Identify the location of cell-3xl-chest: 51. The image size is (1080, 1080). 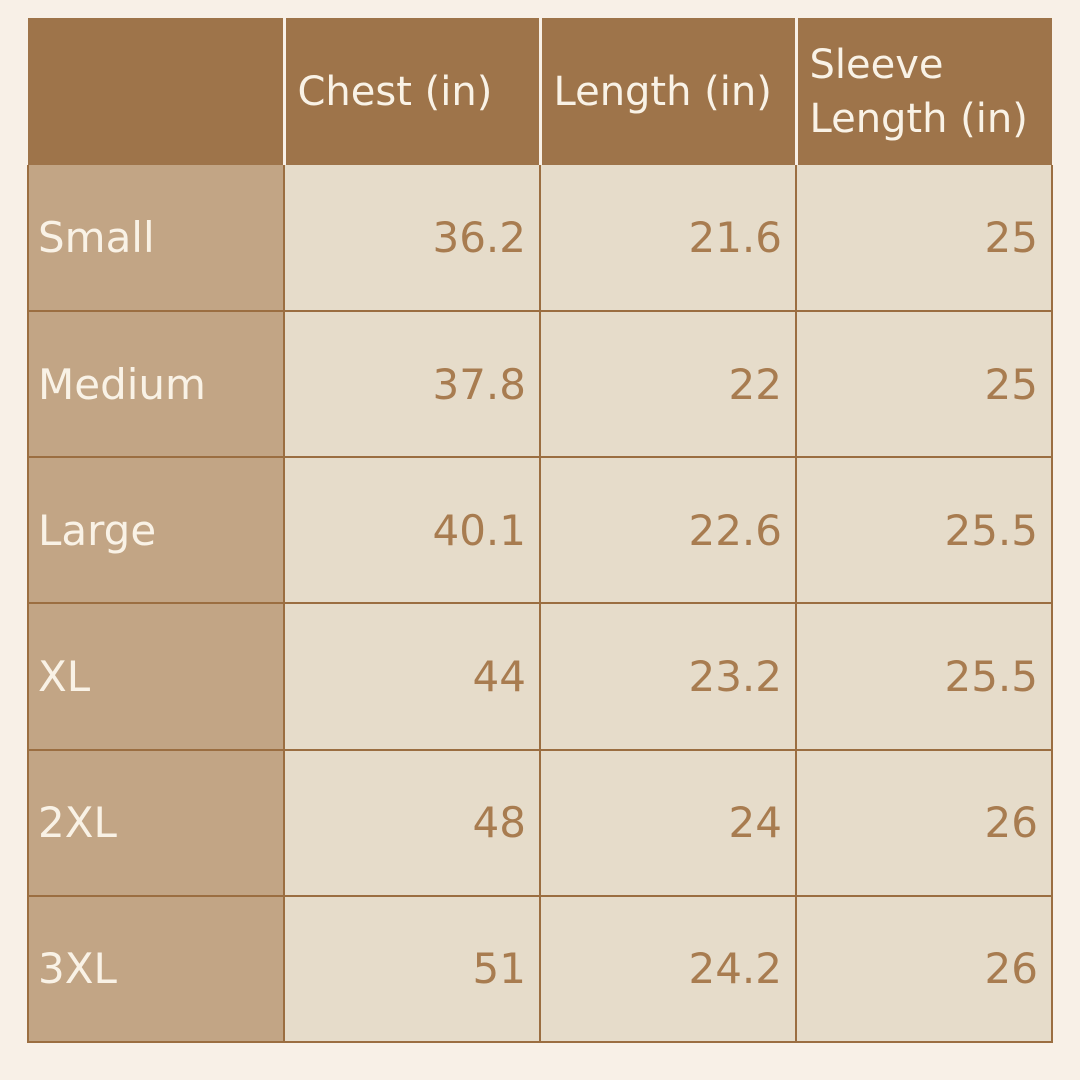
(412, 969).